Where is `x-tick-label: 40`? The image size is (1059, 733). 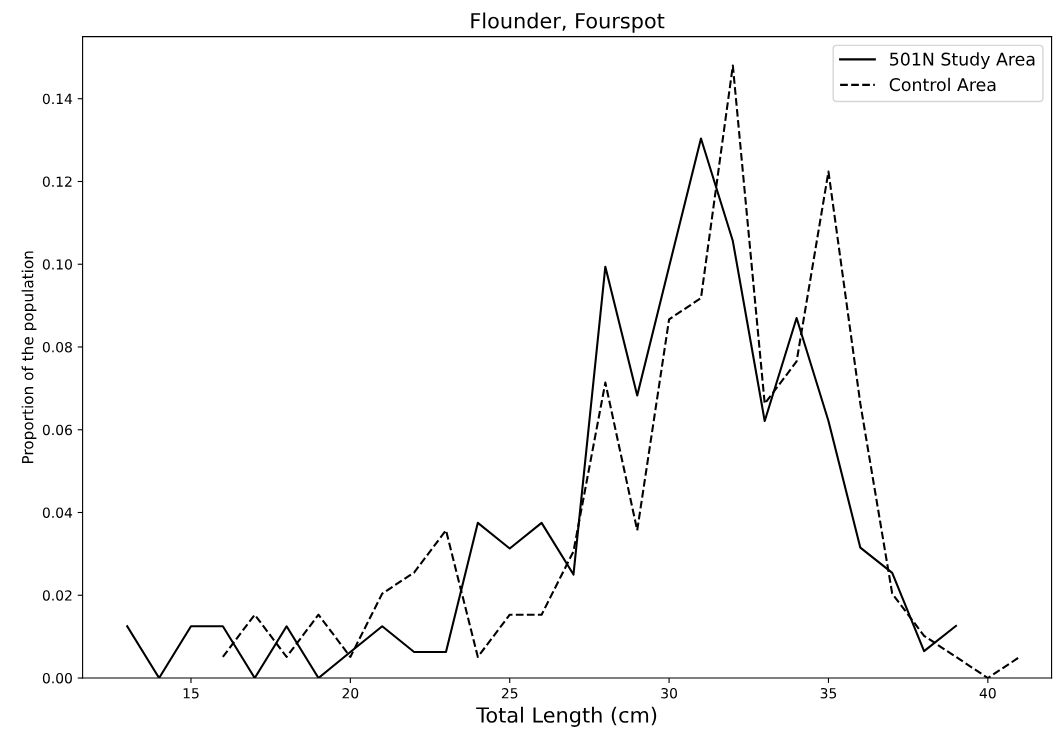
x-tick-label: 40 is located at coordinates (987, 693).